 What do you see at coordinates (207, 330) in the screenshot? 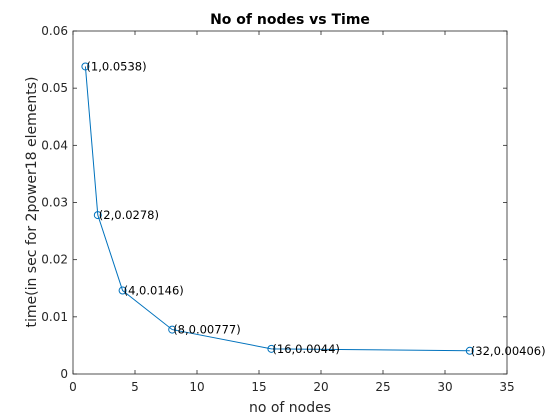
I see `data-point-label: (8,0.00777)` at bounding box center [207, 330].